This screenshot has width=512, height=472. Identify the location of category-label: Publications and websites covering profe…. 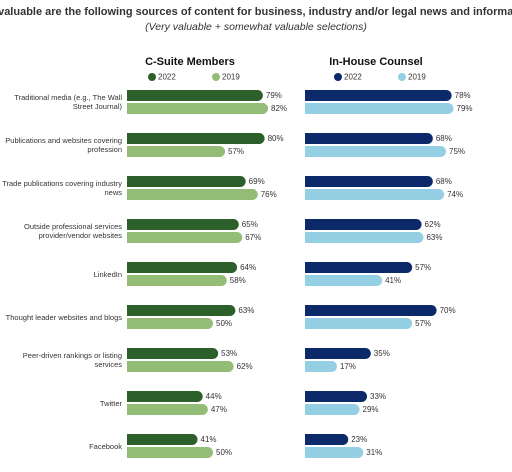
(63, 145).